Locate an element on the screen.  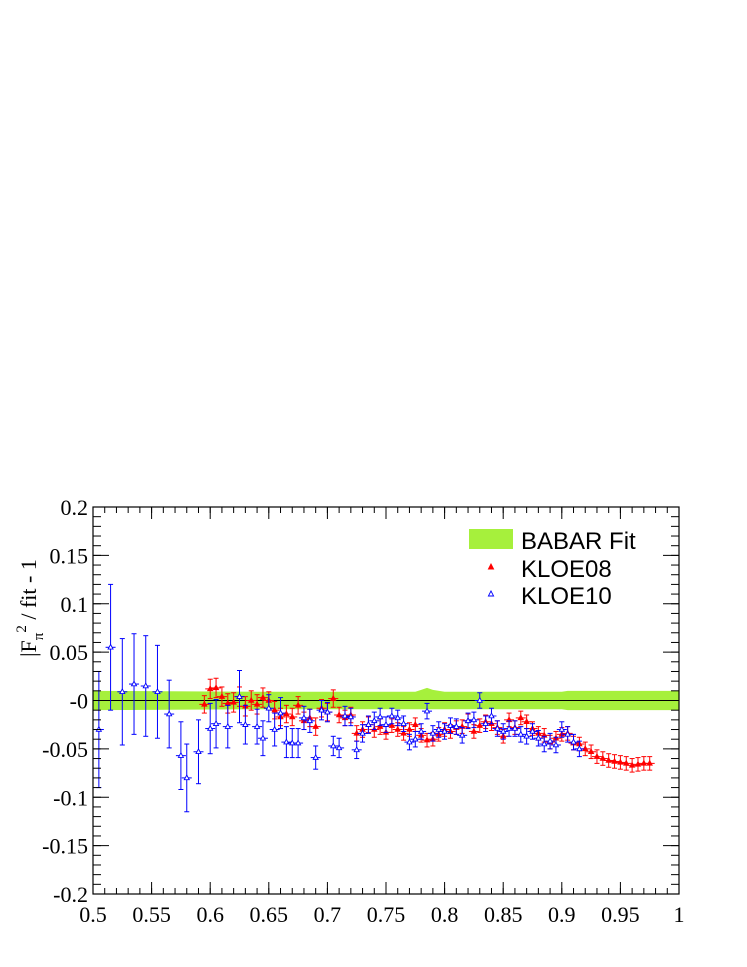
legend-label: KLOE10 is located at coordinates (566, 596).